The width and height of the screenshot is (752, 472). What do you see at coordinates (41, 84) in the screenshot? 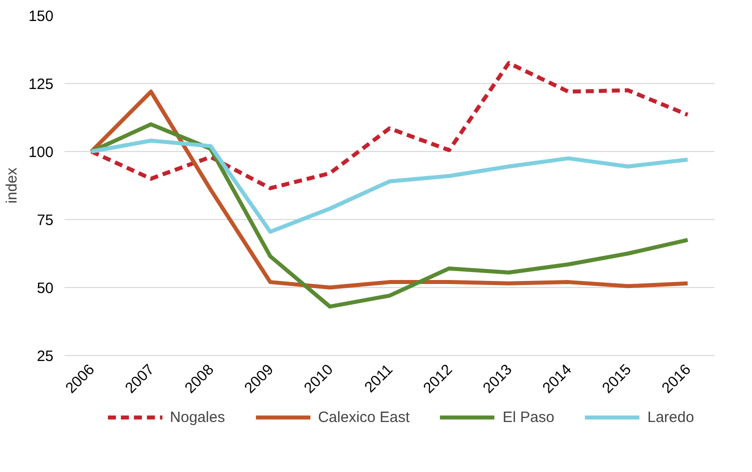
I see `y-tick-label: 125` at bounding box center [41, 84].